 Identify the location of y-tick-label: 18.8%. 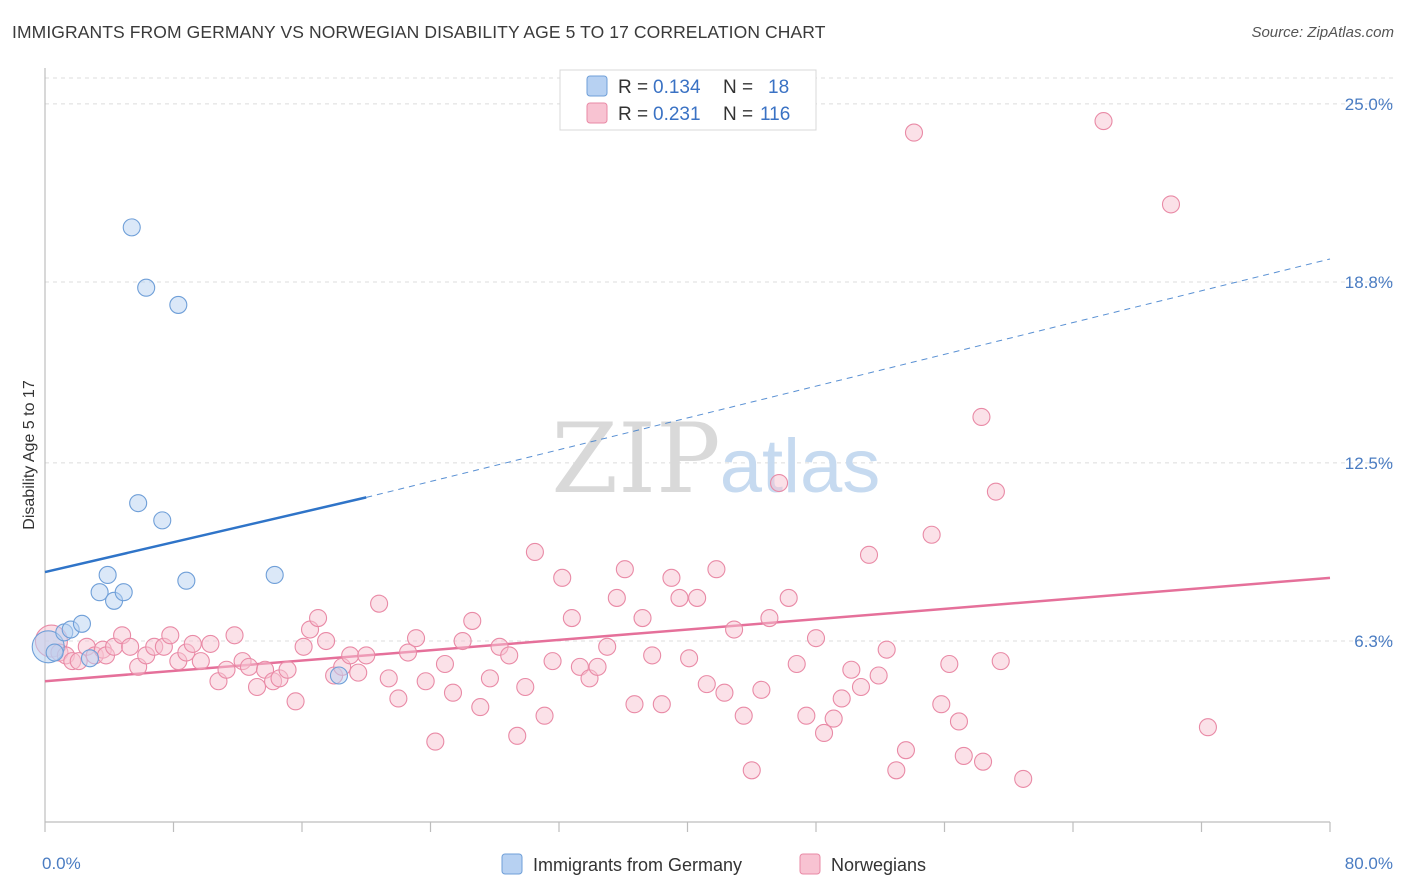
(1369, 282).